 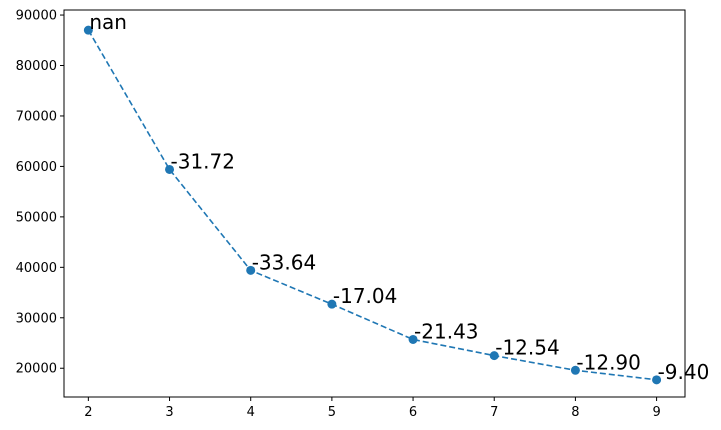 I want to click on data-label: -12.90, so click(x=608, y=362).